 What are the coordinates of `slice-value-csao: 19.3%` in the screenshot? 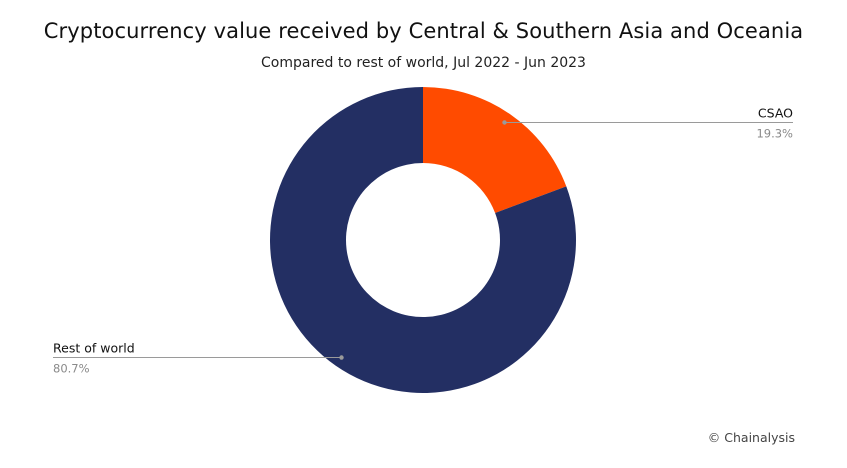 It's located at (774, 133).